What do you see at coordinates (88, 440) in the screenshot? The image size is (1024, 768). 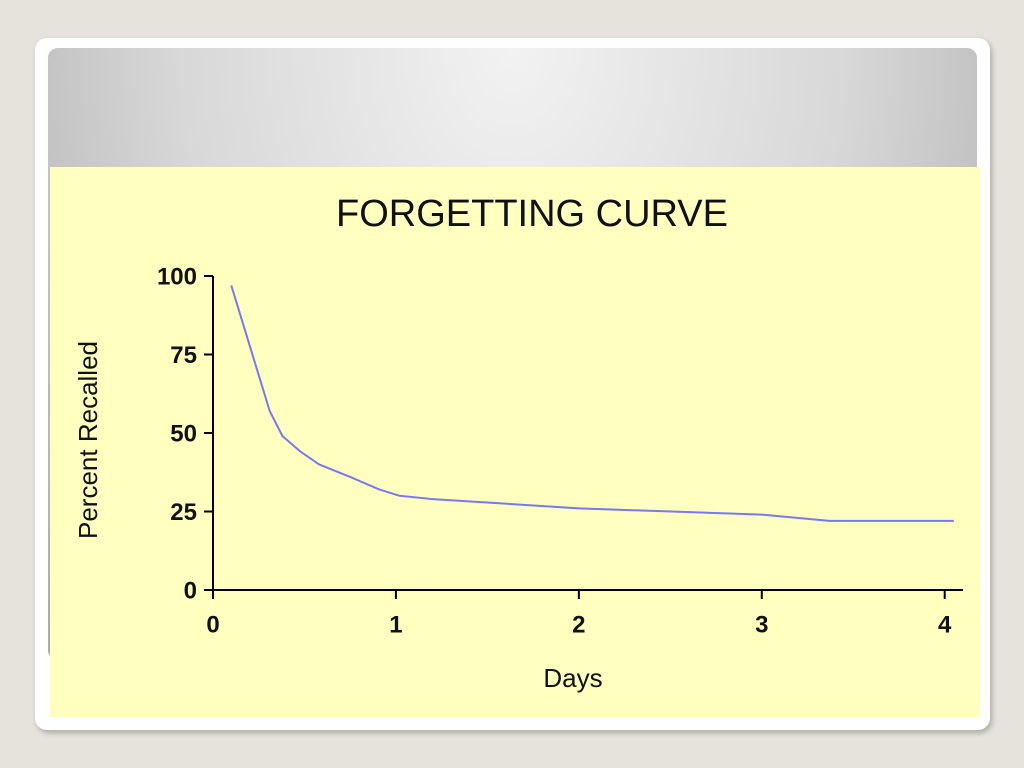 I see `y-axis-label: Percent Recalled` at bounding box center [88, 440].